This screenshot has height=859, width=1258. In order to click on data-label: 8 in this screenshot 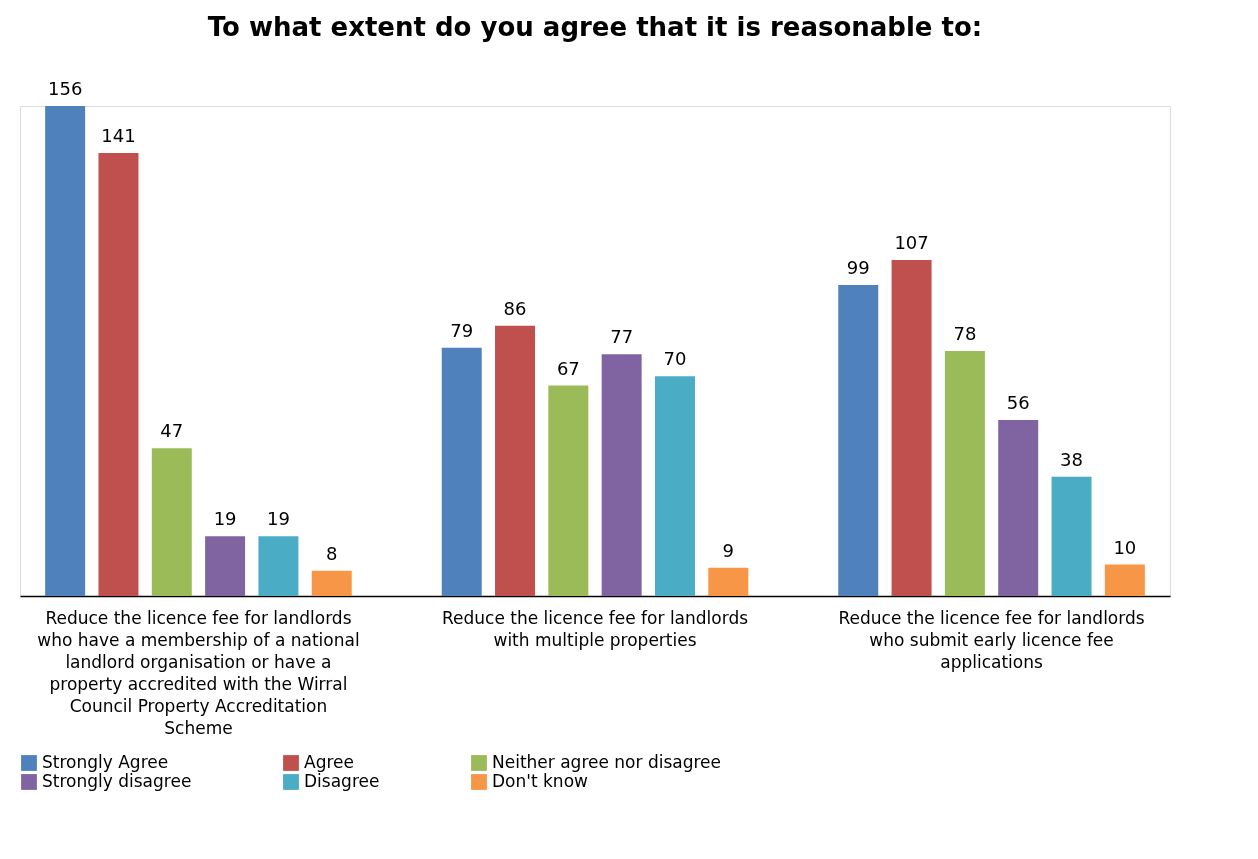, I will do `click(332, 553)`.